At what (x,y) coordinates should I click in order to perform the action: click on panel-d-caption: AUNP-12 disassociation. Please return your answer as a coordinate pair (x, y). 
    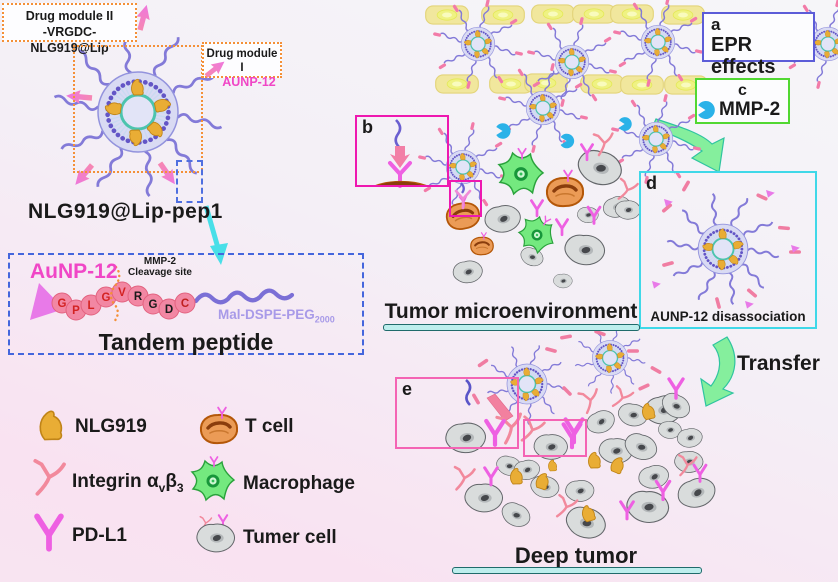
    Looking at the image, I should click on (728, 316).